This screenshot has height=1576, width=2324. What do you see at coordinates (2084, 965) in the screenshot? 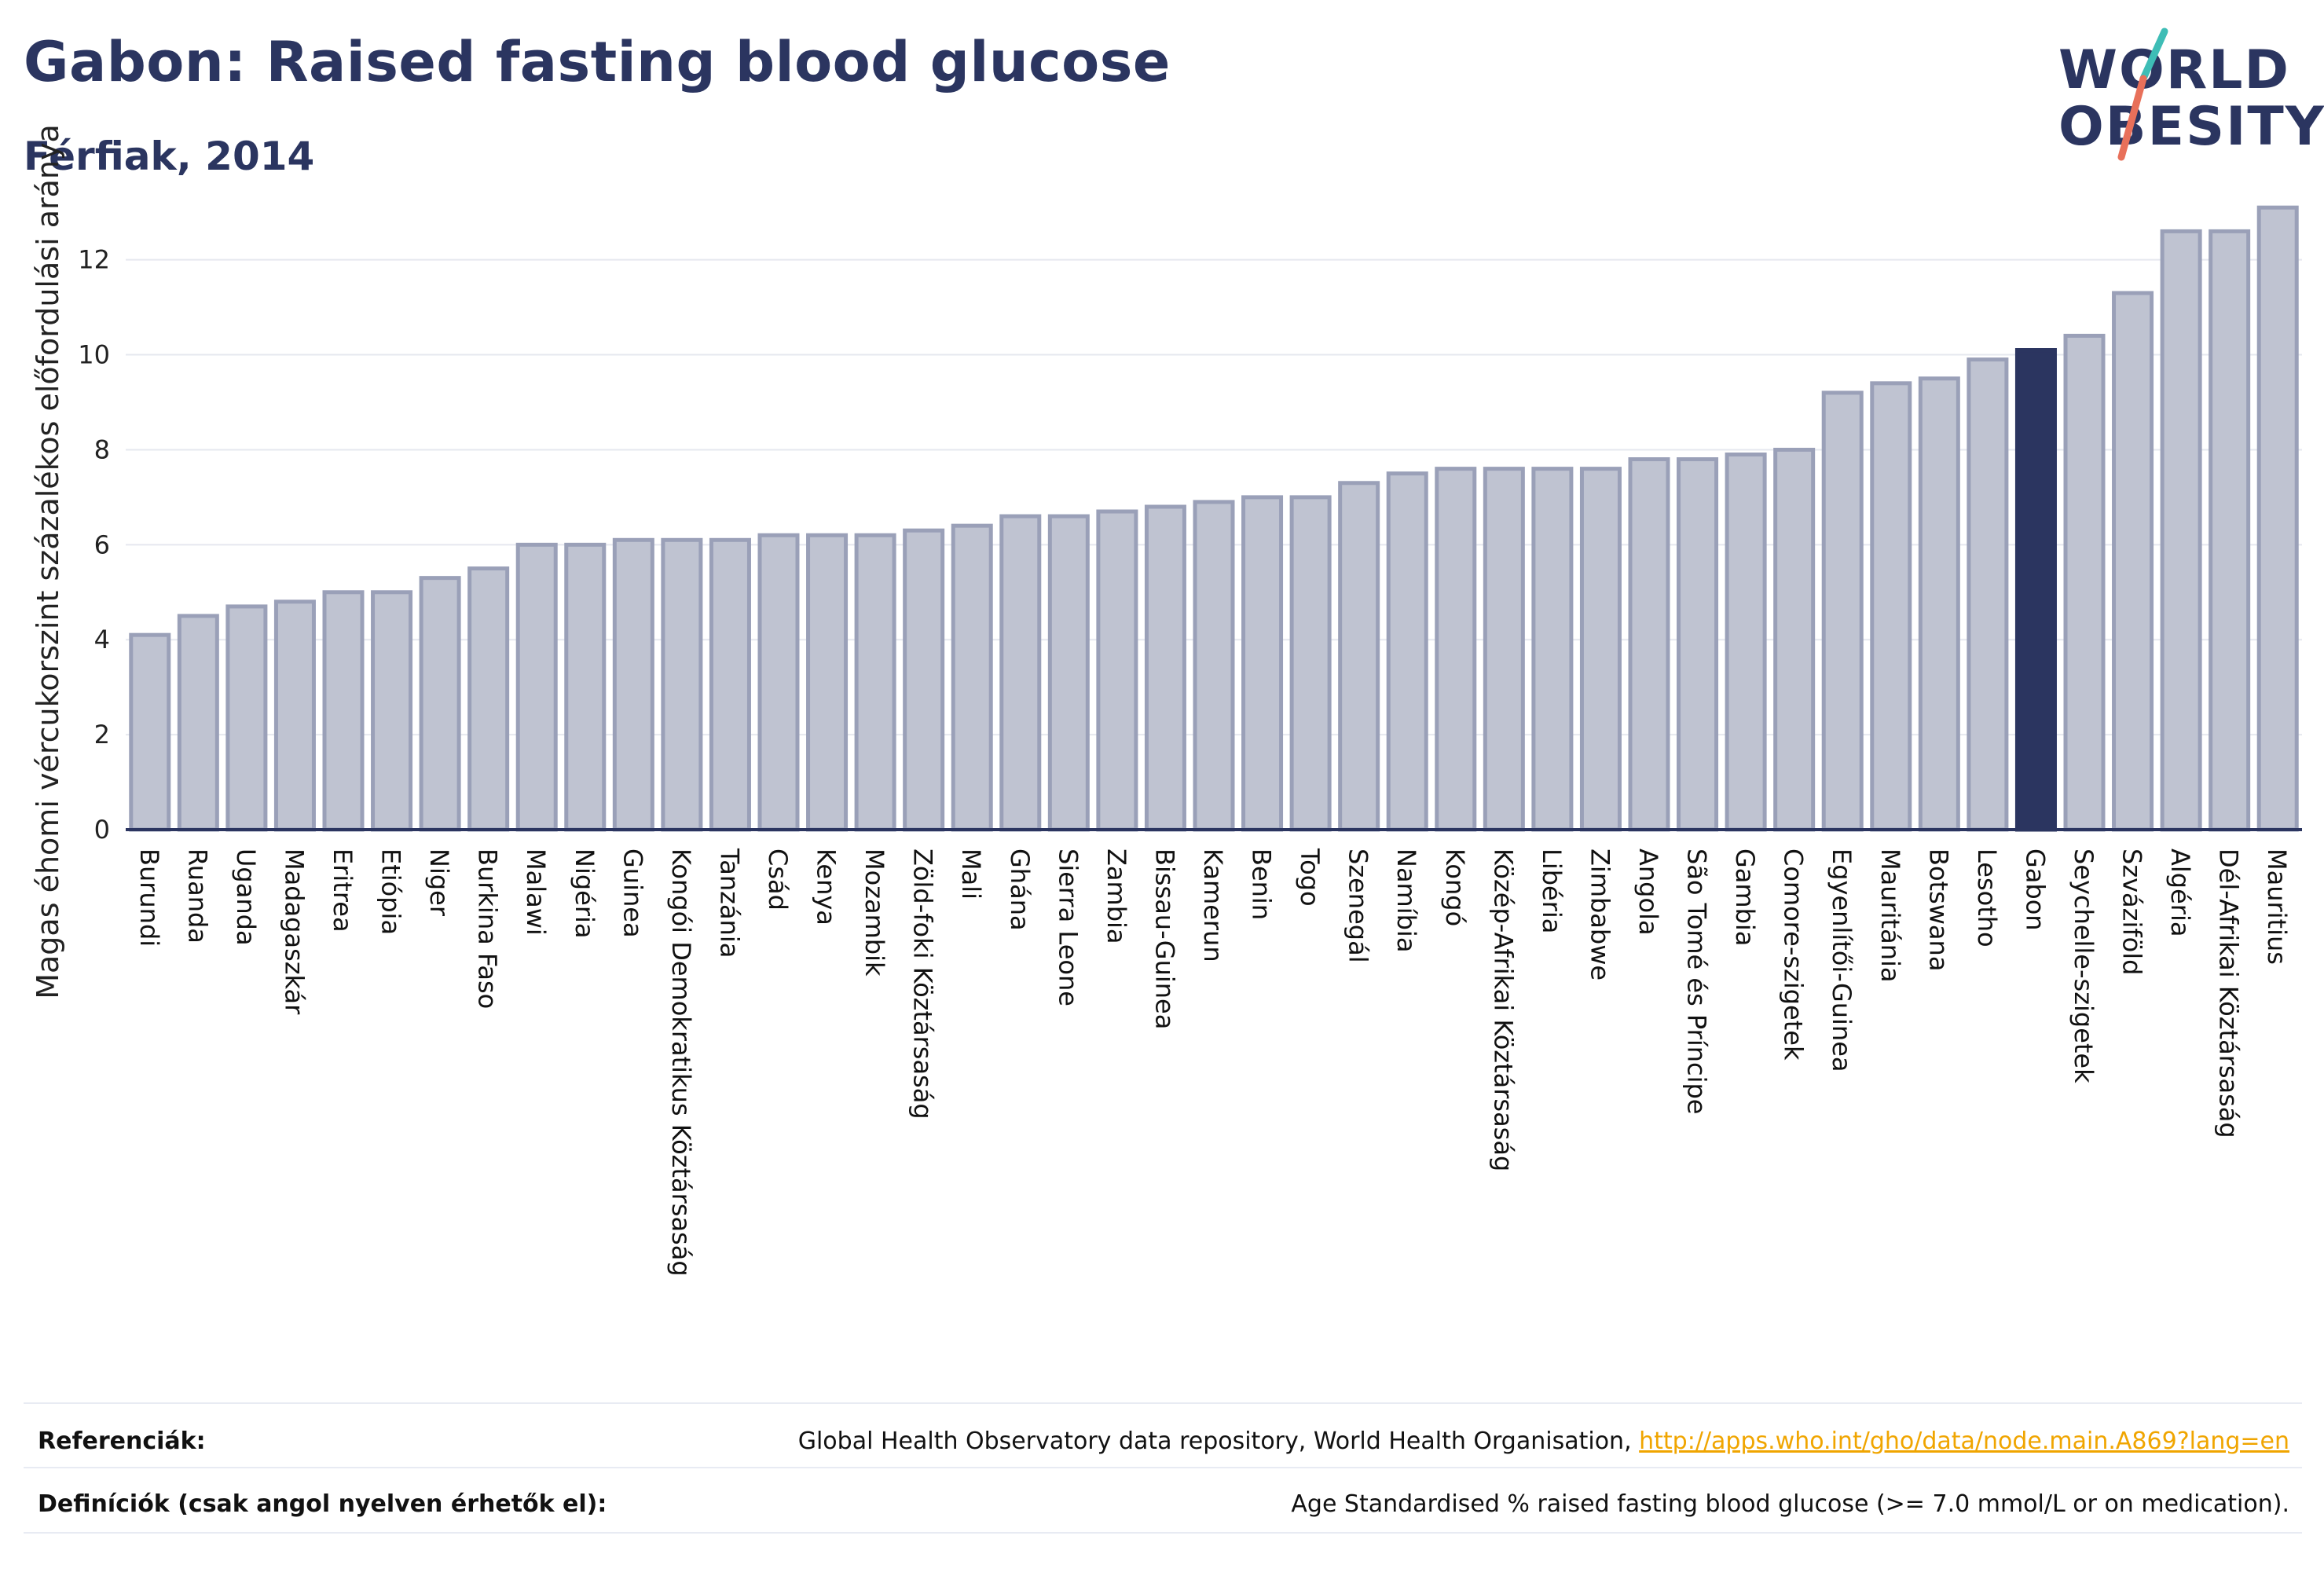
I see `x-tick-label: Seychelle-szigetek` at bounding box center [2084, 965].